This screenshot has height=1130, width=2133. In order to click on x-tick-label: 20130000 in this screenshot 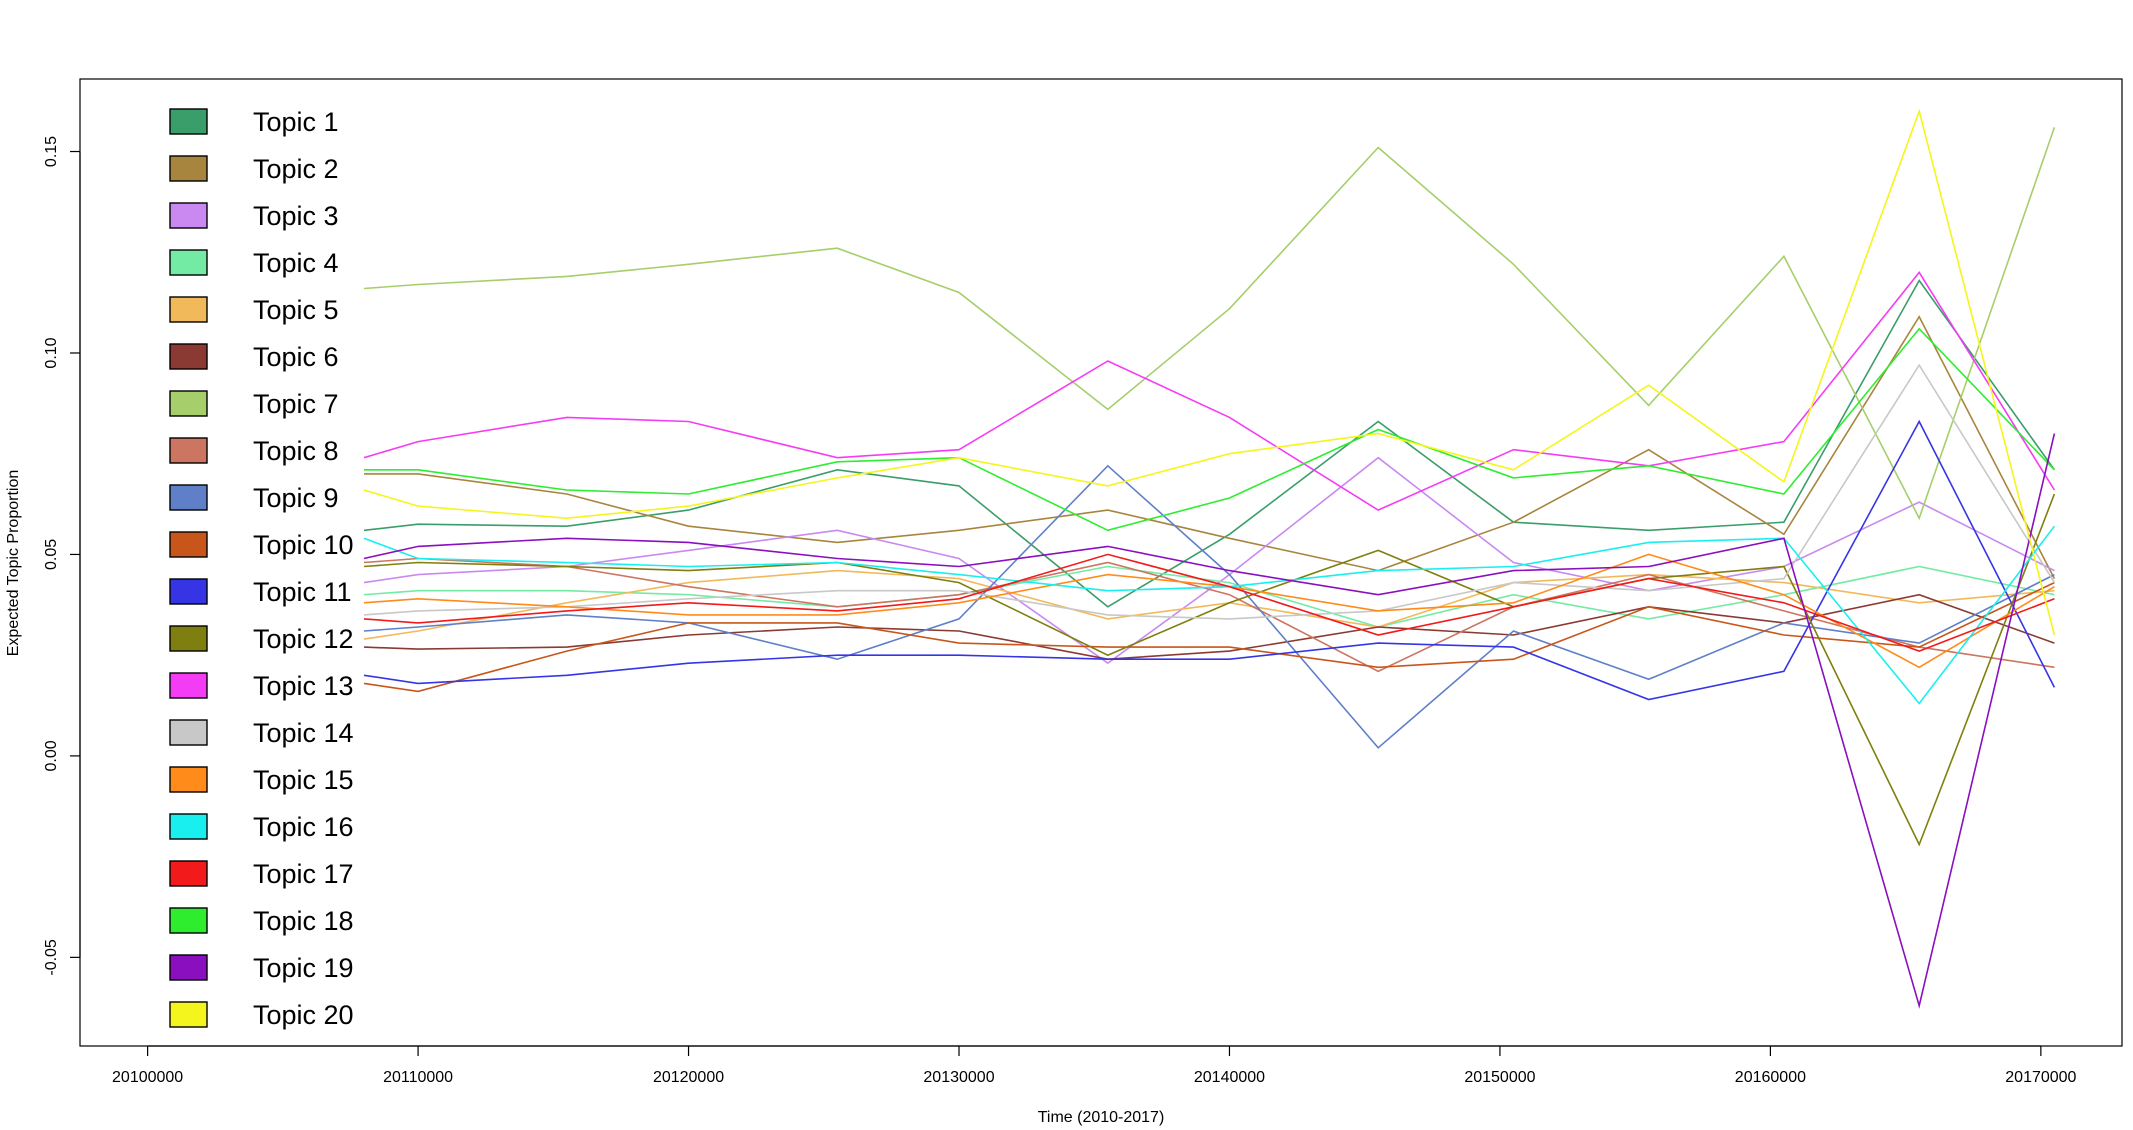, I will do `click(958, 1077)`.